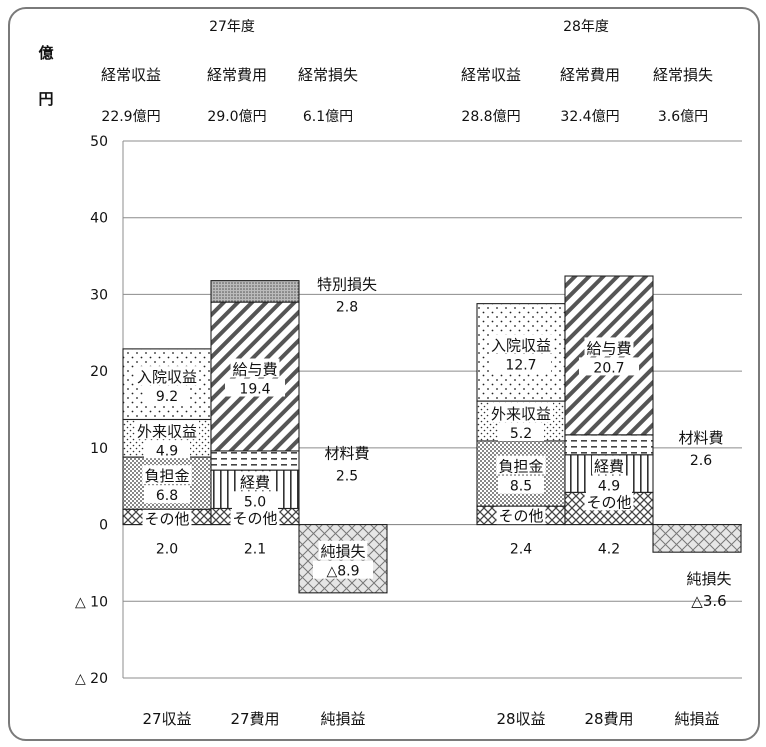  I want to click on summary-value: 28.8億円, so click(490, 117).